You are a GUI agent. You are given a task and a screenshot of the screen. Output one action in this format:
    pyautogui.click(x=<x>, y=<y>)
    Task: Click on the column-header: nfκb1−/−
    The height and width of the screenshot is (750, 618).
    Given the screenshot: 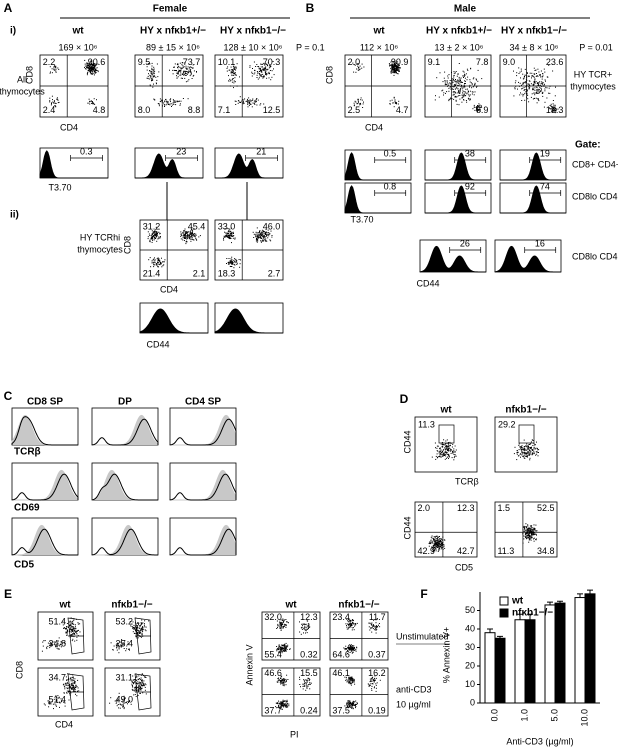 What is the action you would take?
    pyautogui.click(x=358, y=605)
    